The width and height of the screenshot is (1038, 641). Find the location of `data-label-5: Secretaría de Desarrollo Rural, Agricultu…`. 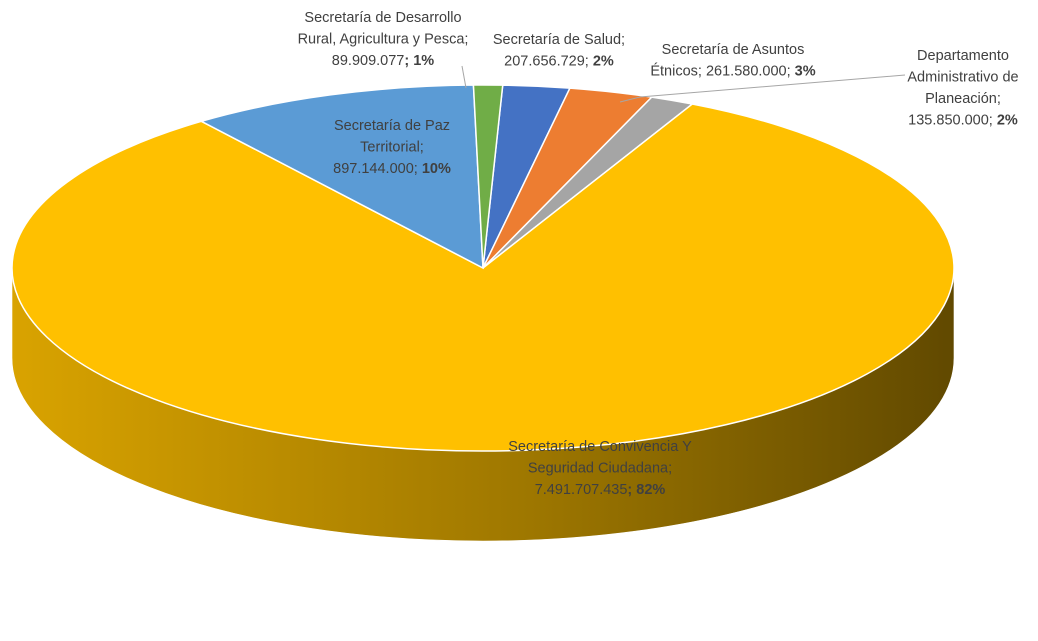

data-label-5: Secretaría de Desarrollo Rural, Agricultu… is located at coordinates (383, 39).